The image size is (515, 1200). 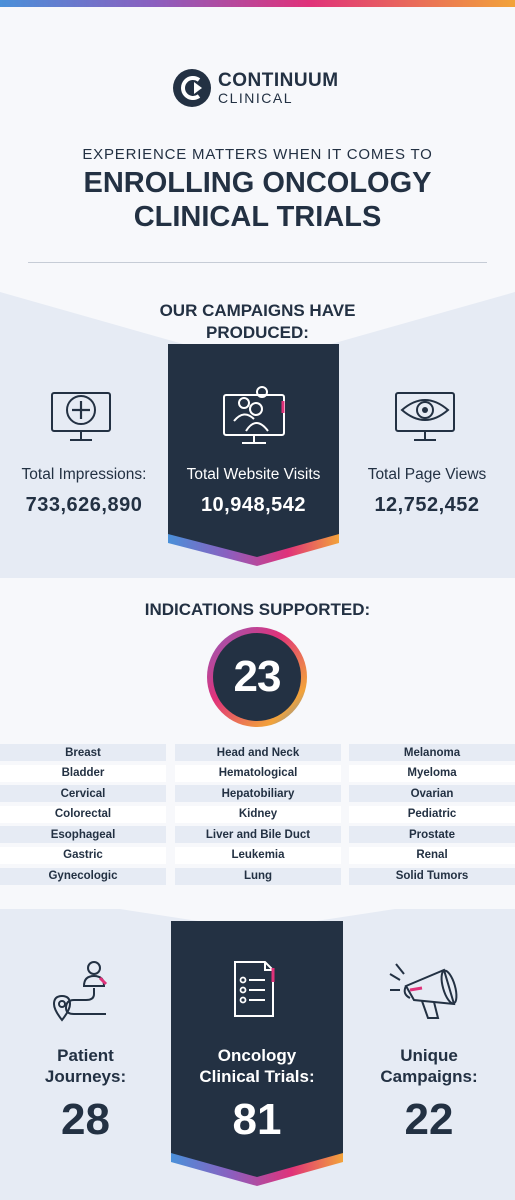 I want to click on stat-unique-campaigns-label-line2: Campaigns:, so click(x=429, y=1076).